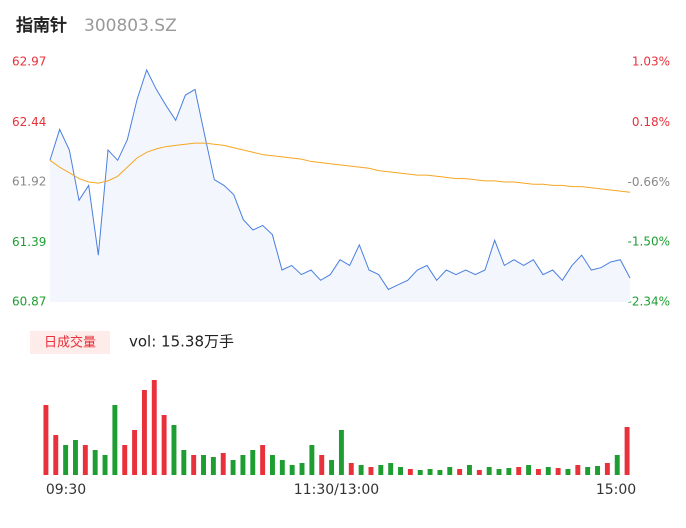  What do you see at coordinates (651, 62) in the screenshot?
I see `y2-tick-label: 1.03%` at bounding box center [651, 62].